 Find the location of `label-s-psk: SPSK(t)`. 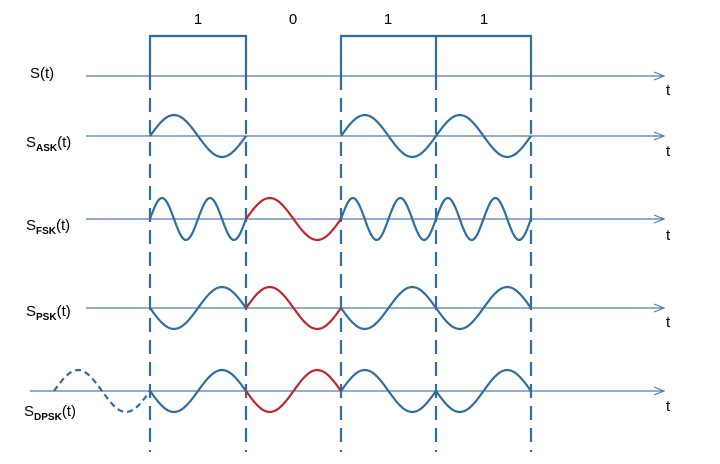

label-s-psk: SPSK(t) is located at coordinates (48, 313).